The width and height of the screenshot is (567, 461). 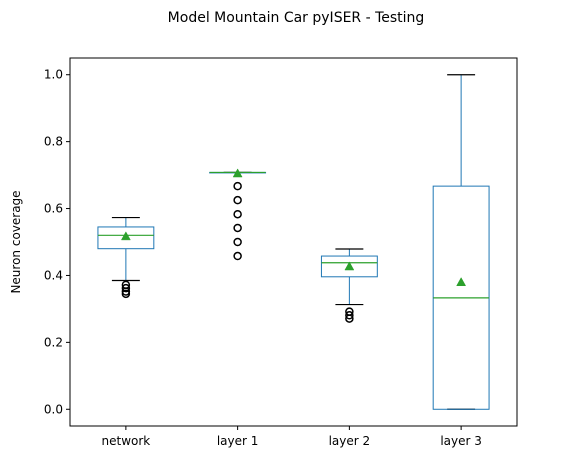 What do you see at coordinates (461, 441) in the screenshot?
I see `x-tick-label: layer 3` at bounding box center [461, 441].